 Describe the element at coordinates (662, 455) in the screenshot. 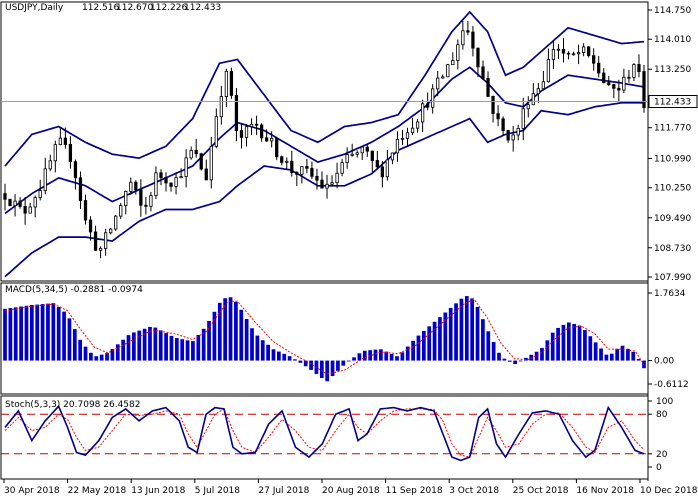

I see `stoch-tick-label: 20` at that location.